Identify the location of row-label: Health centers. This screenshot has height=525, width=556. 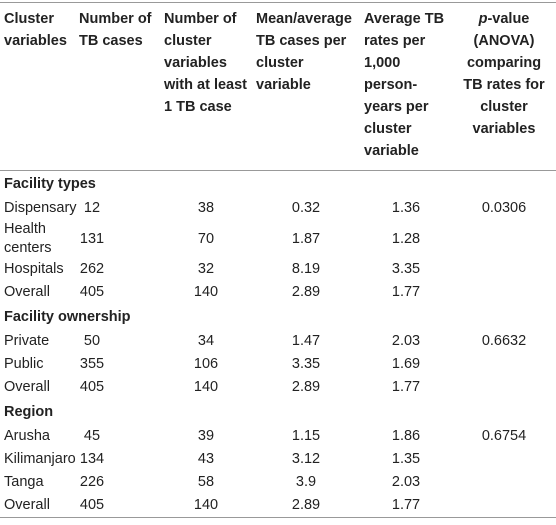
(28, 238).